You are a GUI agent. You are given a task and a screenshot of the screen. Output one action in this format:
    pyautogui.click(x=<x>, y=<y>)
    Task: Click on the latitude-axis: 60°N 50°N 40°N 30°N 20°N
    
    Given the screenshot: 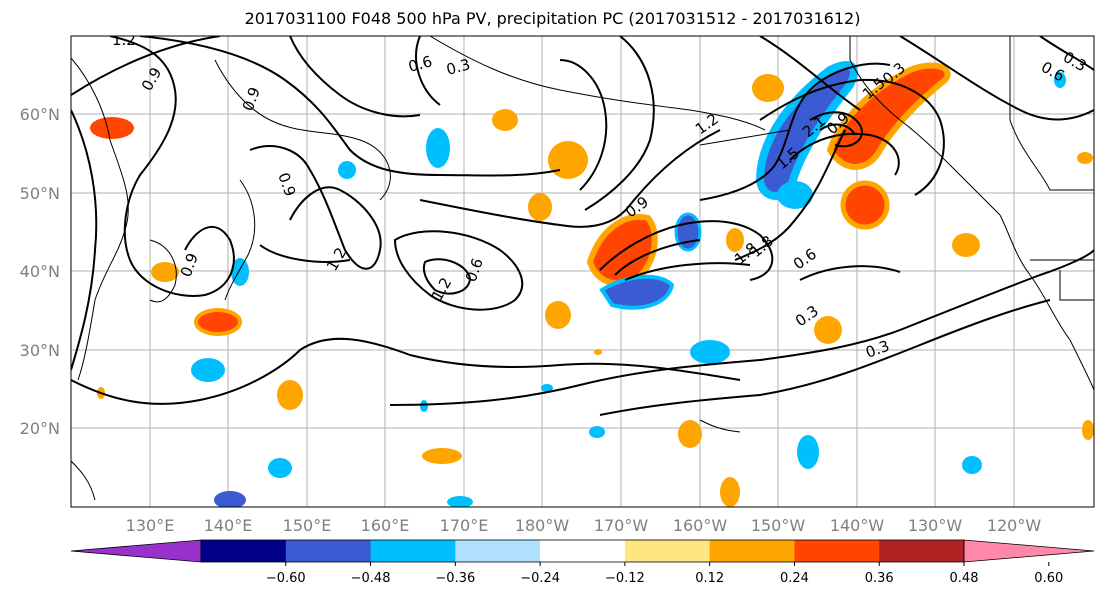 What is the action you would take?
    pyautogui.click(x=40, y=271)
    